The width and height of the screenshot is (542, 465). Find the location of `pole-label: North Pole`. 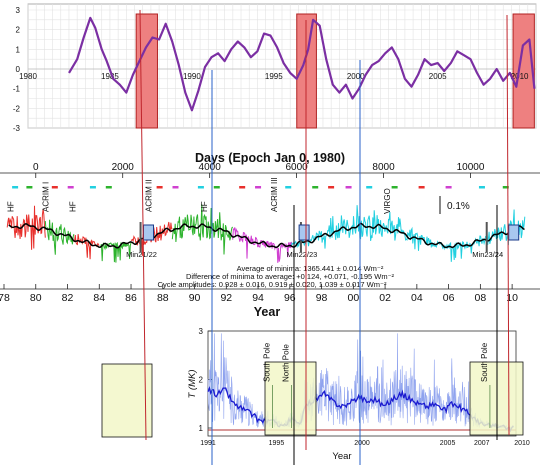

pole-label: North Pole is located at coordinates (285, 363).